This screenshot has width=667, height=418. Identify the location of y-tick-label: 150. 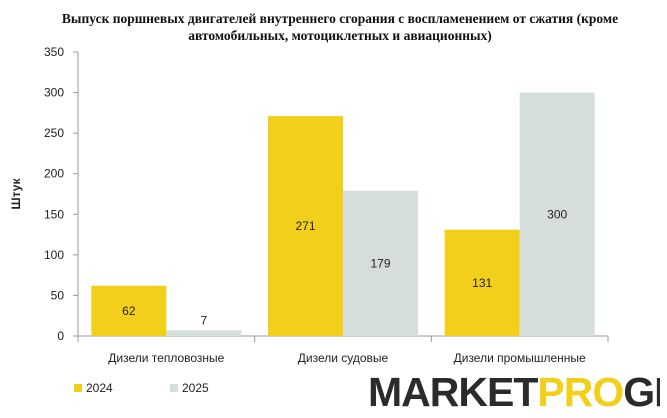
(54, 214).